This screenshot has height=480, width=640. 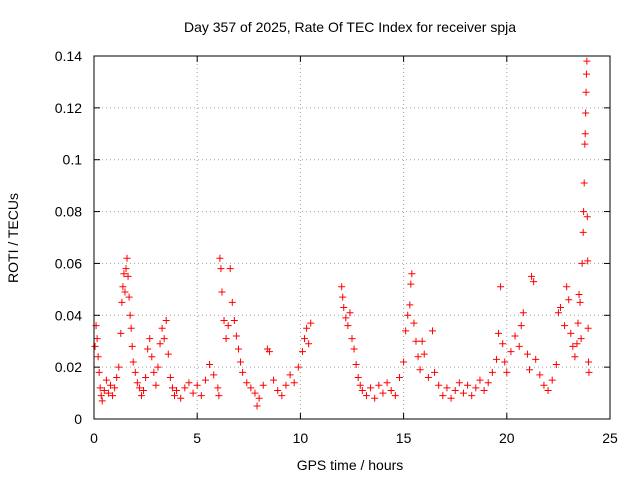 What do you see at coordinates (68, 315) in the screenshot?
I see `y-tick-label: 0.04` at bounding box center [68, 315].